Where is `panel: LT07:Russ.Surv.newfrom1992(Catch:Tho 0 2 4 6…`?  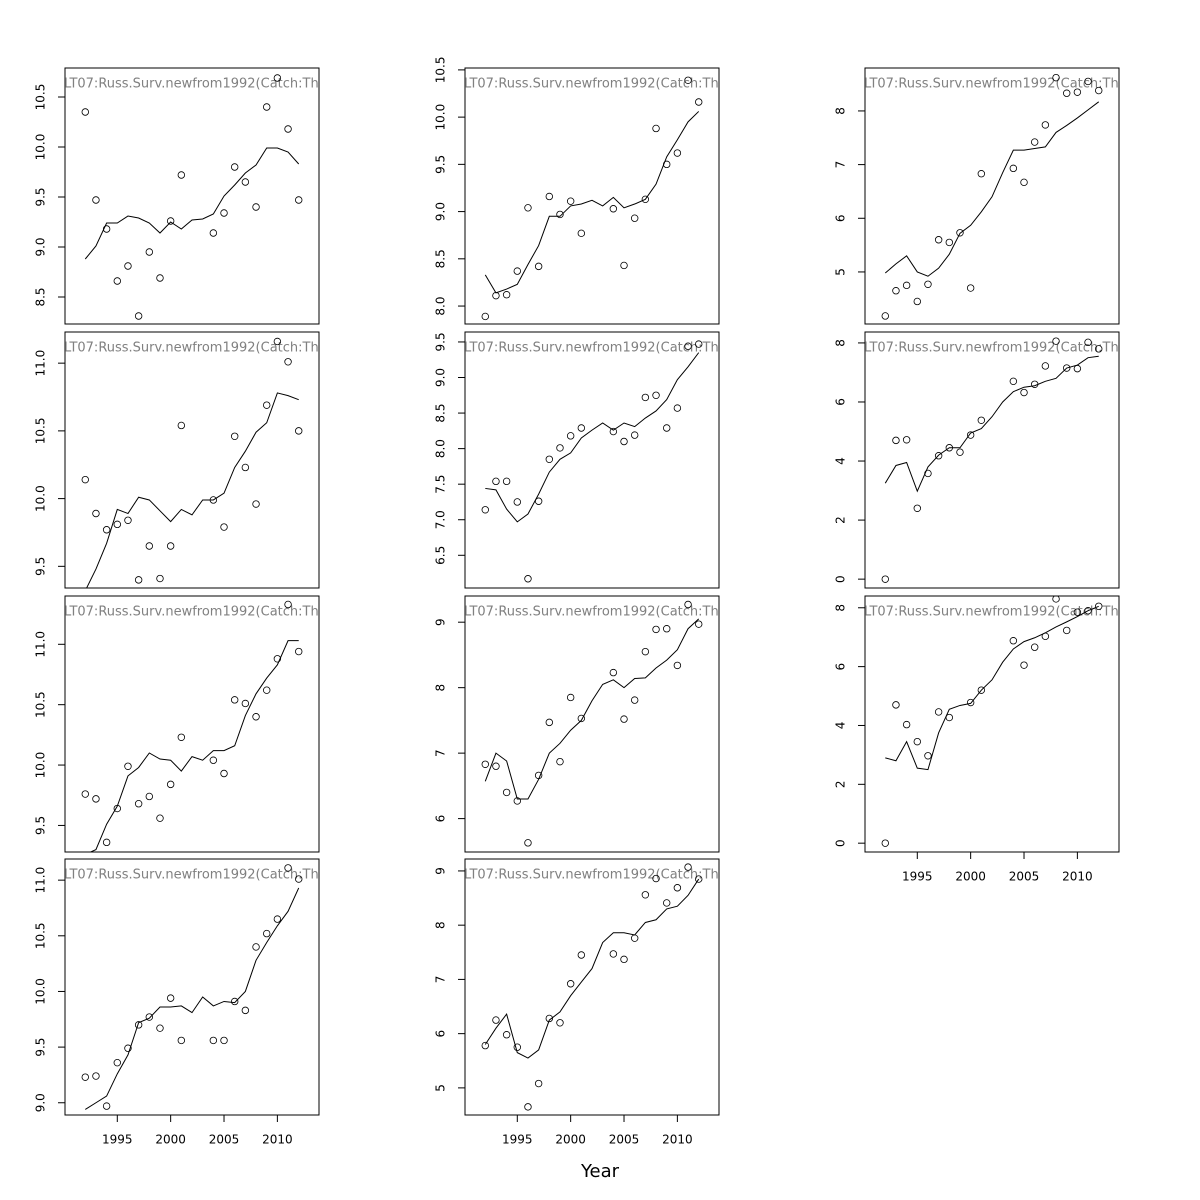
panel: LT07:Russ.Surv.newfrom1992(Catch:Tho 0 2 4 6… is located at coordinates (980, 739).